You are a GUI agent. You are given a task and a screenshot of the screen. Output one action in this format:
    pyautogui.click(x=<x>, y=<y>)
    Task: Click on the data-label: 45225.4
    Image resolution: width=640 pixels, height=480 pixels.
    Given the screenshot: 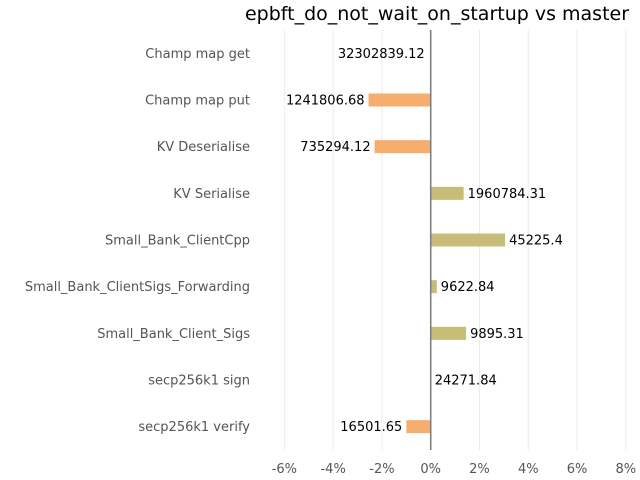 What is the action you would take?
    pyautogui.click(x=536, y=241)
    